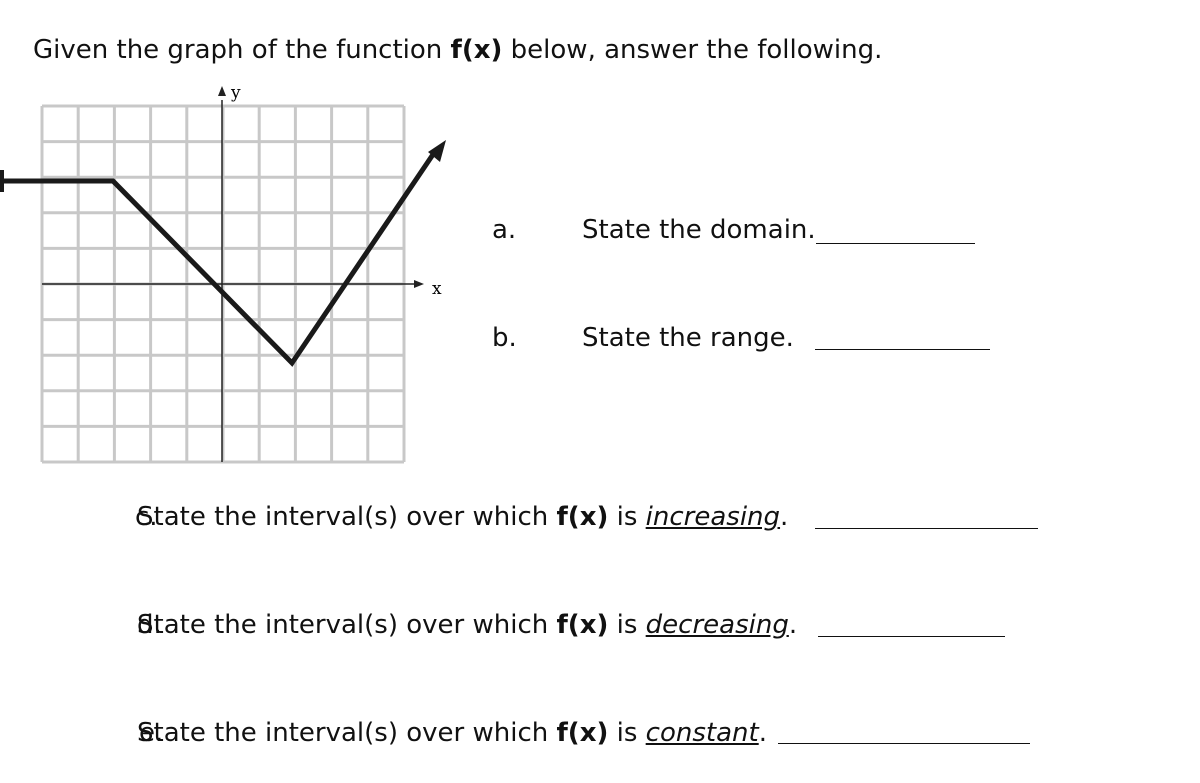 The height and width of the screenshot is (783, 1200). What do you see at coordinates (151, 733) in the screenshot?
I see `question-label: e.` at bounding box center [151, 733].